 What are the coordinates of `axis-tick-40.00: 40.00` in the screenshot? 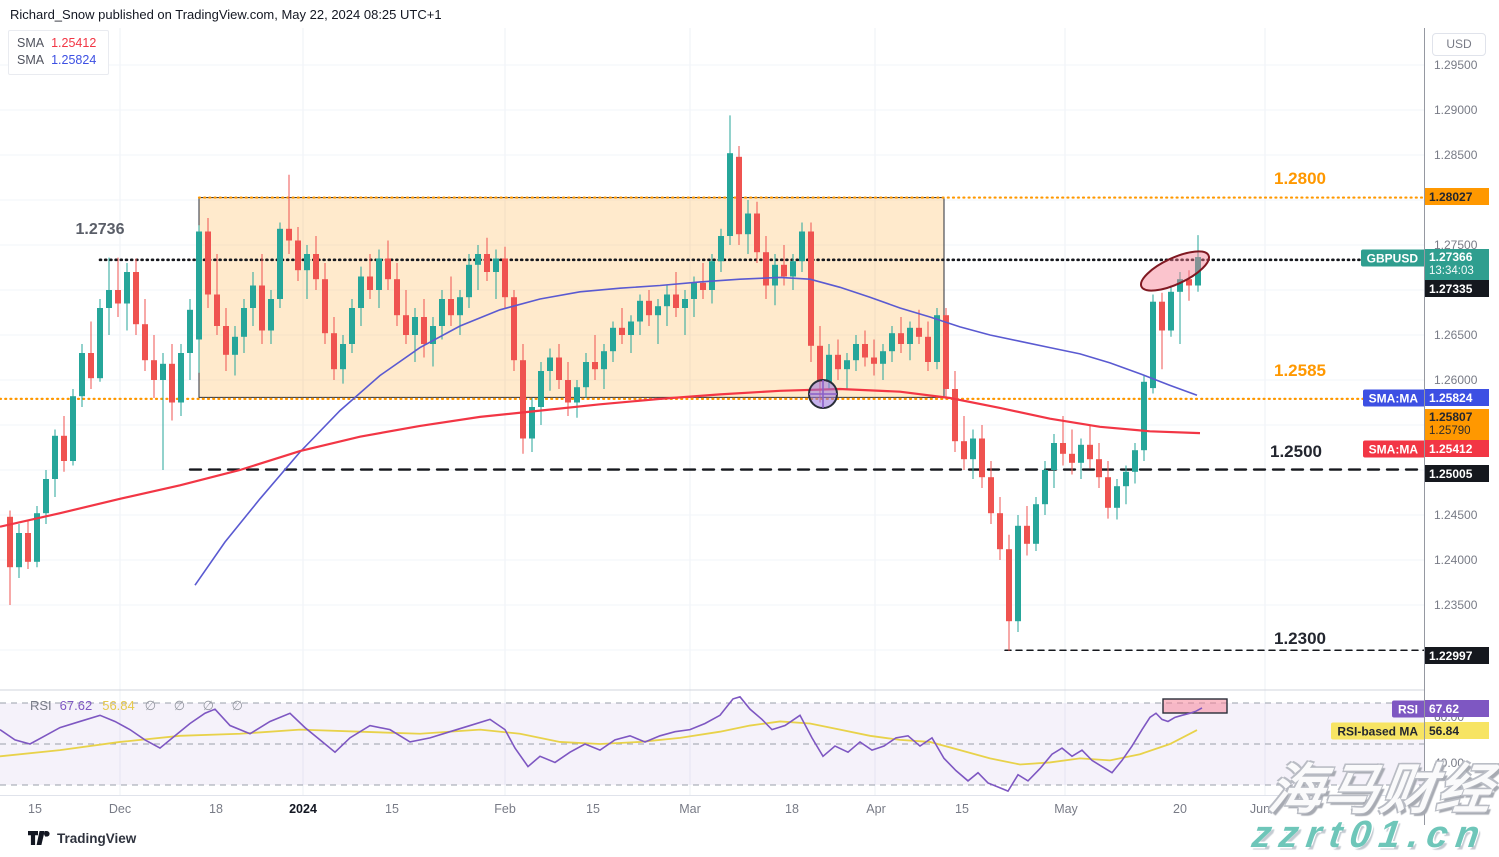 It's located at (1449, 763).